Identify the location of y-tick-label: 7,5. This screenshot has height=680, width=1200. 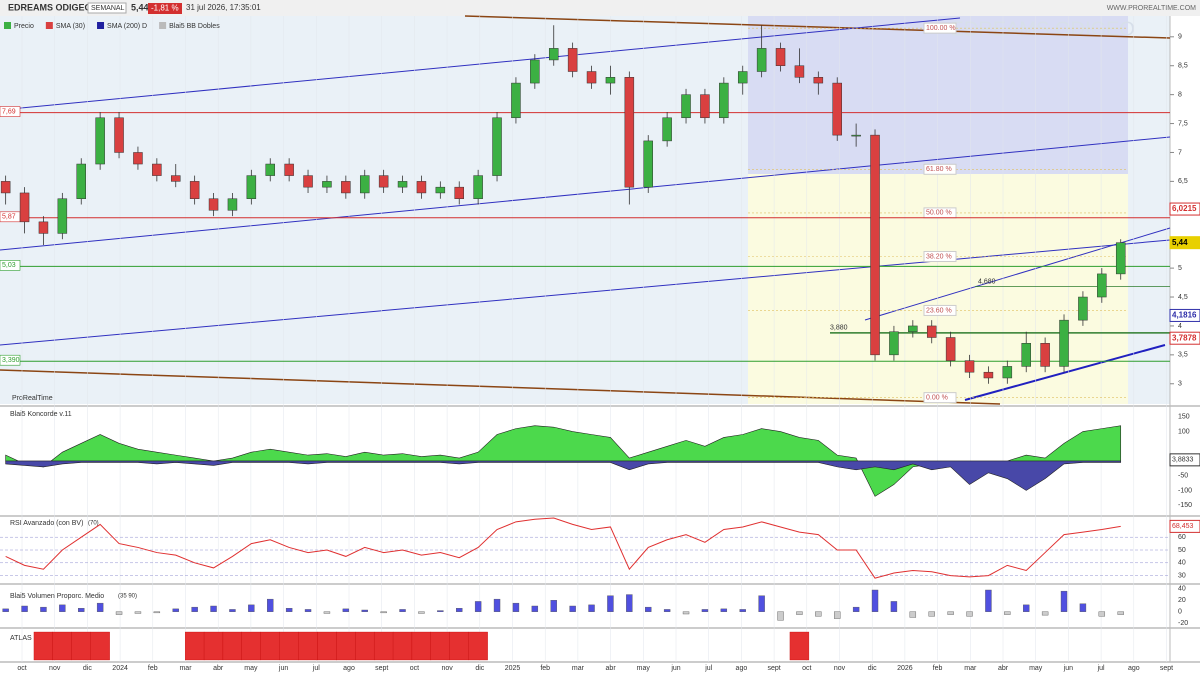
(1183, 123).